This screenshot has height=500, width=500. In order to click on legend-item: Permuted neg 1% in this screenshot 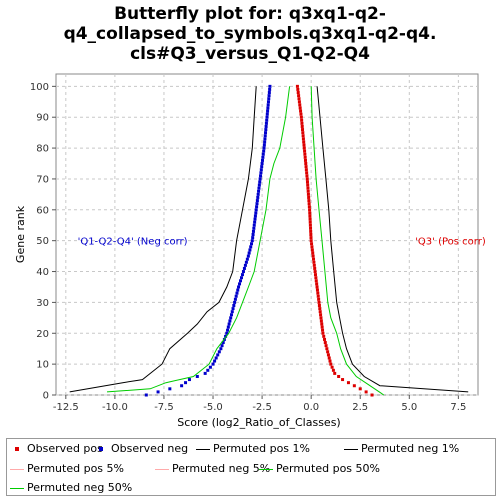, I will do `click(401, 449)`.